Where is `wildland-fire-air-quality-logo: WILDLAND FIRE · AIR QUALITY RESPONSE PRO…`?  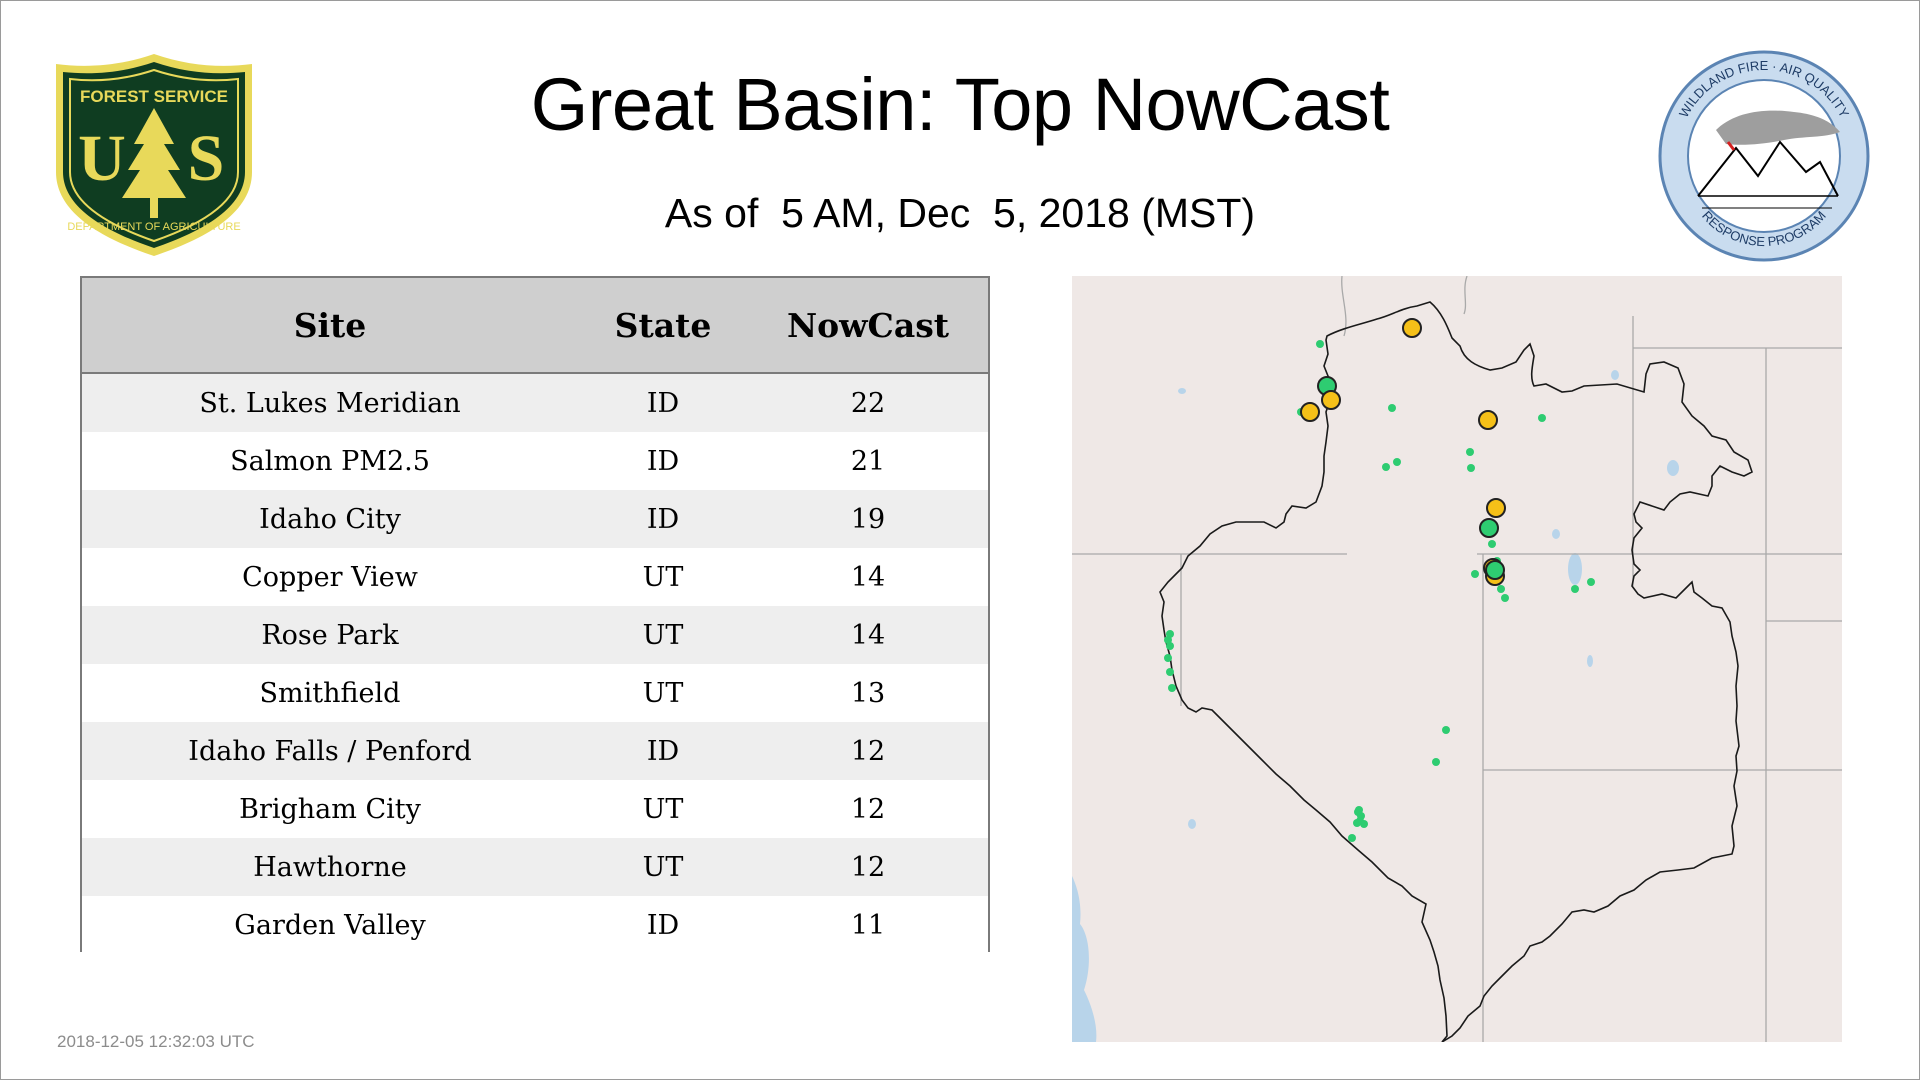
wildland-fire-air-quality-logo: WILDLAND FIRE · AIR QUALITY RESPONSE PRO… is located at coordinates (1764, 156).